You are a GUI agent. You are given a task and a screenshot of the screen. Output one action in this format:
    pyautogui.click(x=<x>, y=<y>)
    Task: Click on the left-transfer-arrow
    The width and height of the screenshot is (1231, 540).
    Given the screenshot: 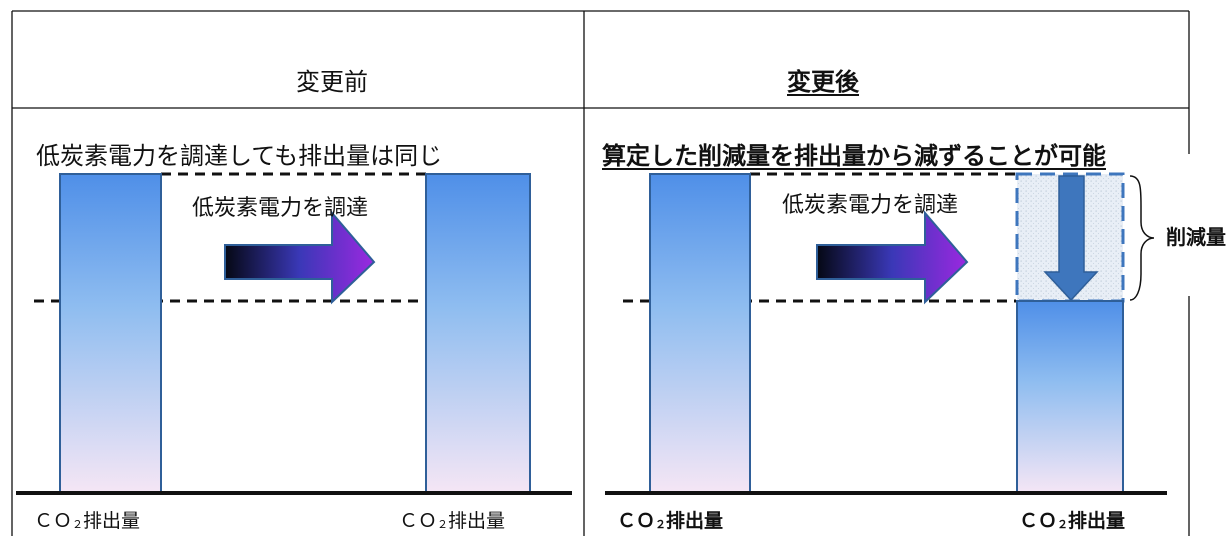 What is the action you would take?
    pyautogui.click(x=300, y=257)
    